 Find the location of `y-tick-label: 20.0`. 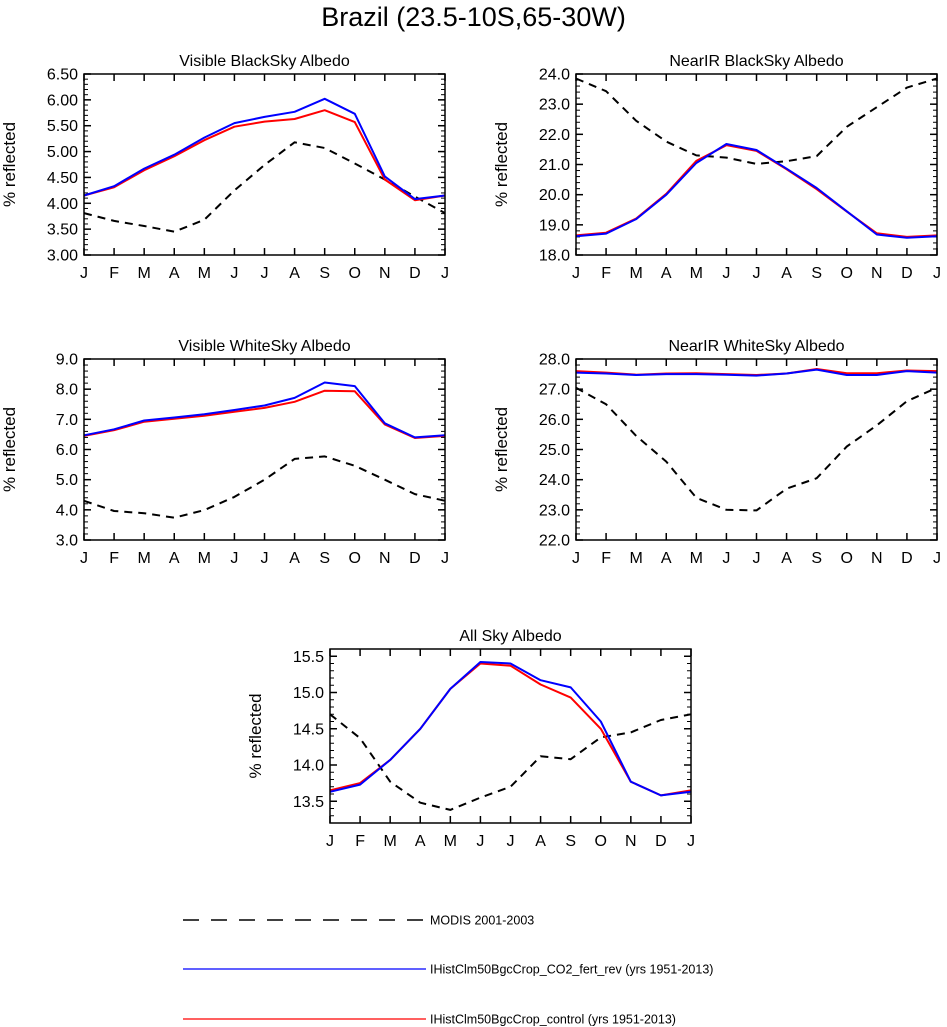

y-tick-label: 20.0 is located at coordinates (554, 195).